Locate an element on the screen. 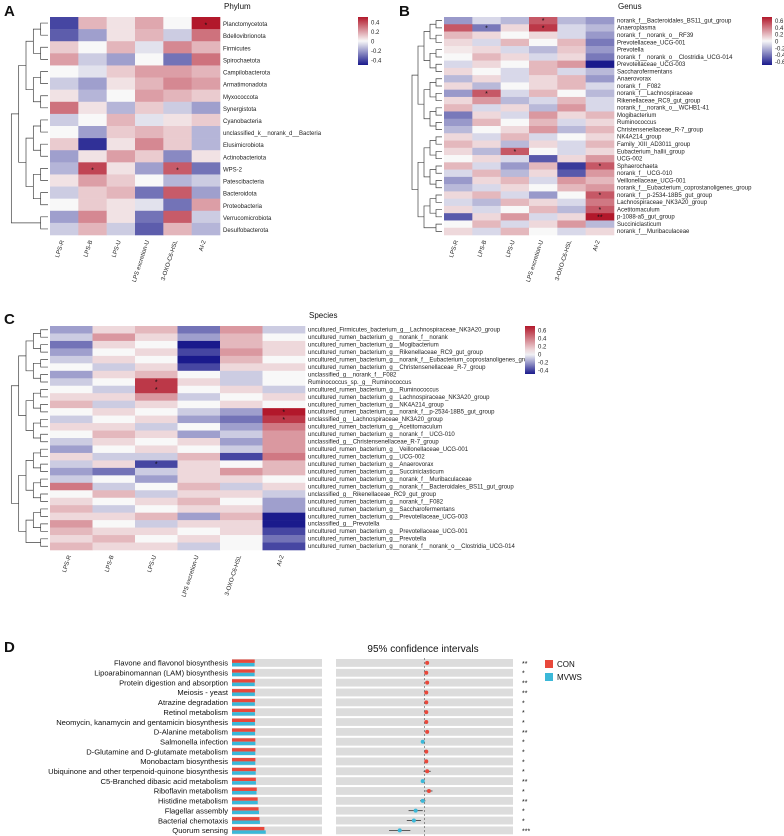 Image resolution: width=784 pixels, height=836 pixels. ci-point is located at coordinates (427, 731).